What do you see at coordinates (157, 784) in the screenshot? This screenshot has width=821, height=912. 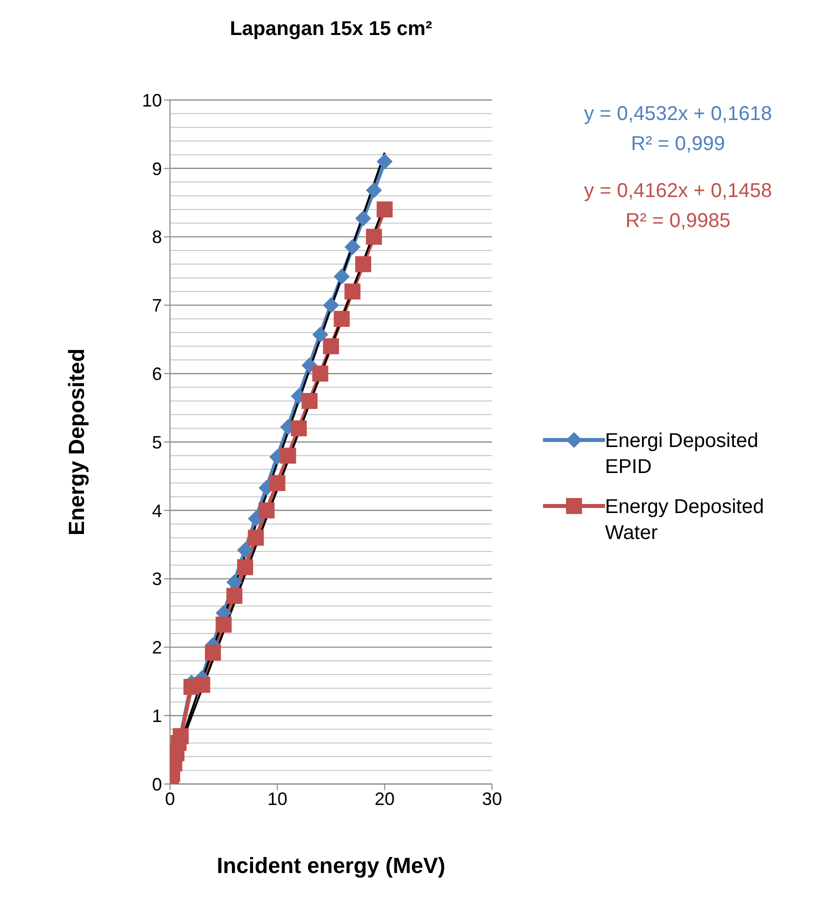 I see `y-tick-label: 0` at bounding box center [157, 784].